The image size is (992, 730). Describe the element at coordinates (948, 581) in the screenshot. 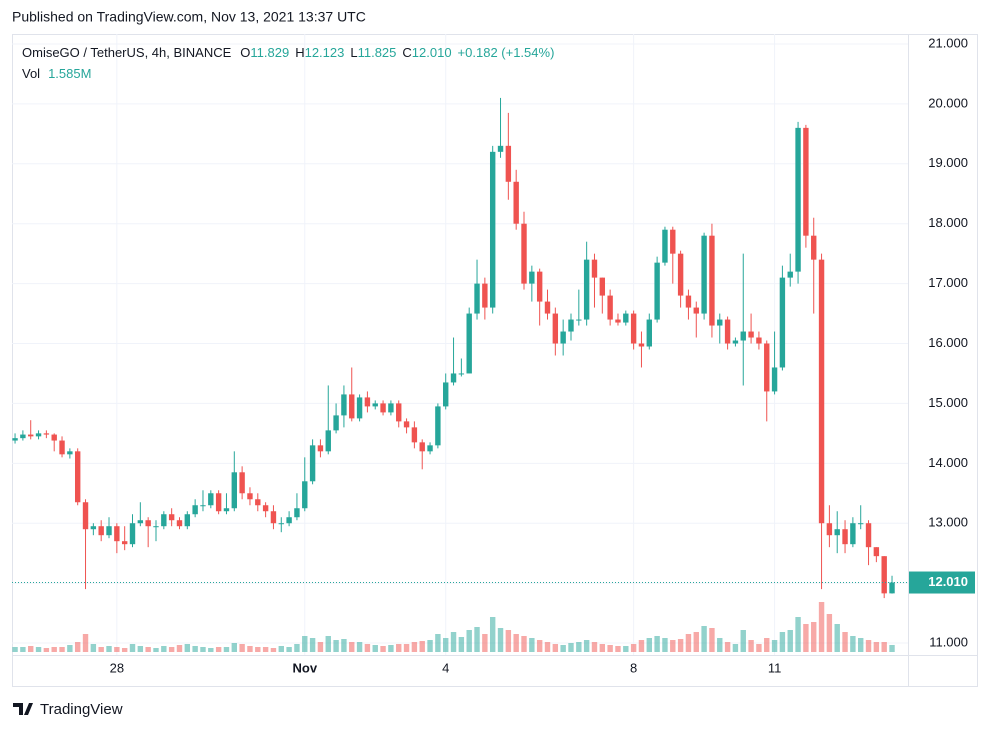

I see `last-price-label: 12.010` at that location.